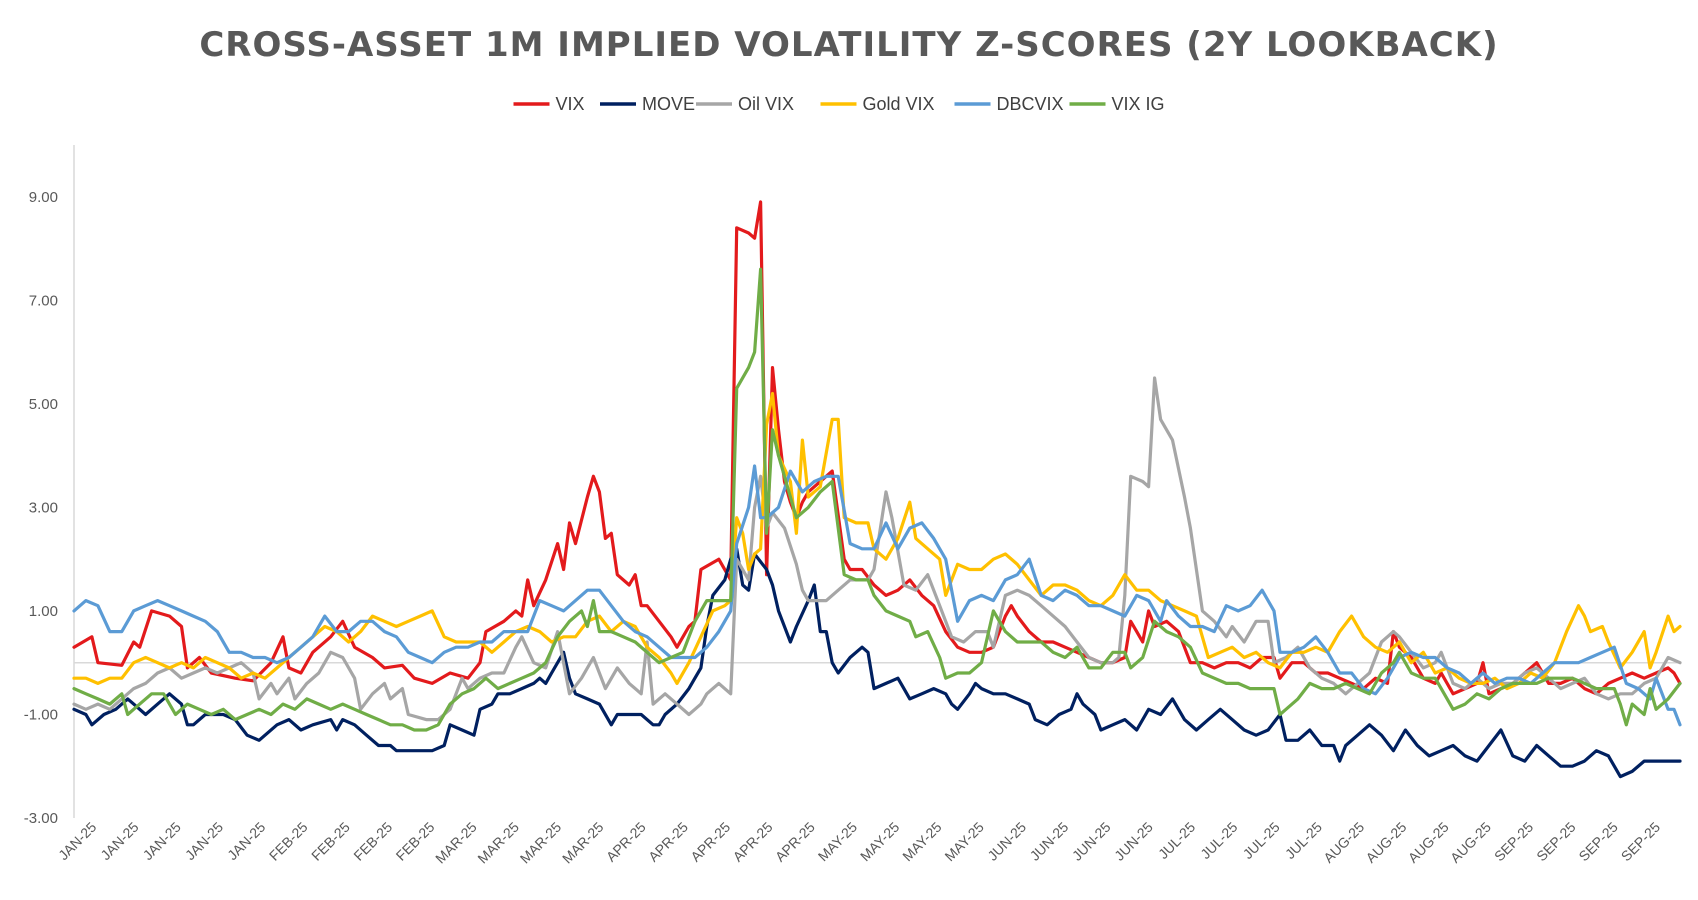 This screenshot has width=1698, height=900. What do you see at coordinates (668, 104) in the screenshot?
I see `legend-label: MOVE` at bounding box center [668, 104].